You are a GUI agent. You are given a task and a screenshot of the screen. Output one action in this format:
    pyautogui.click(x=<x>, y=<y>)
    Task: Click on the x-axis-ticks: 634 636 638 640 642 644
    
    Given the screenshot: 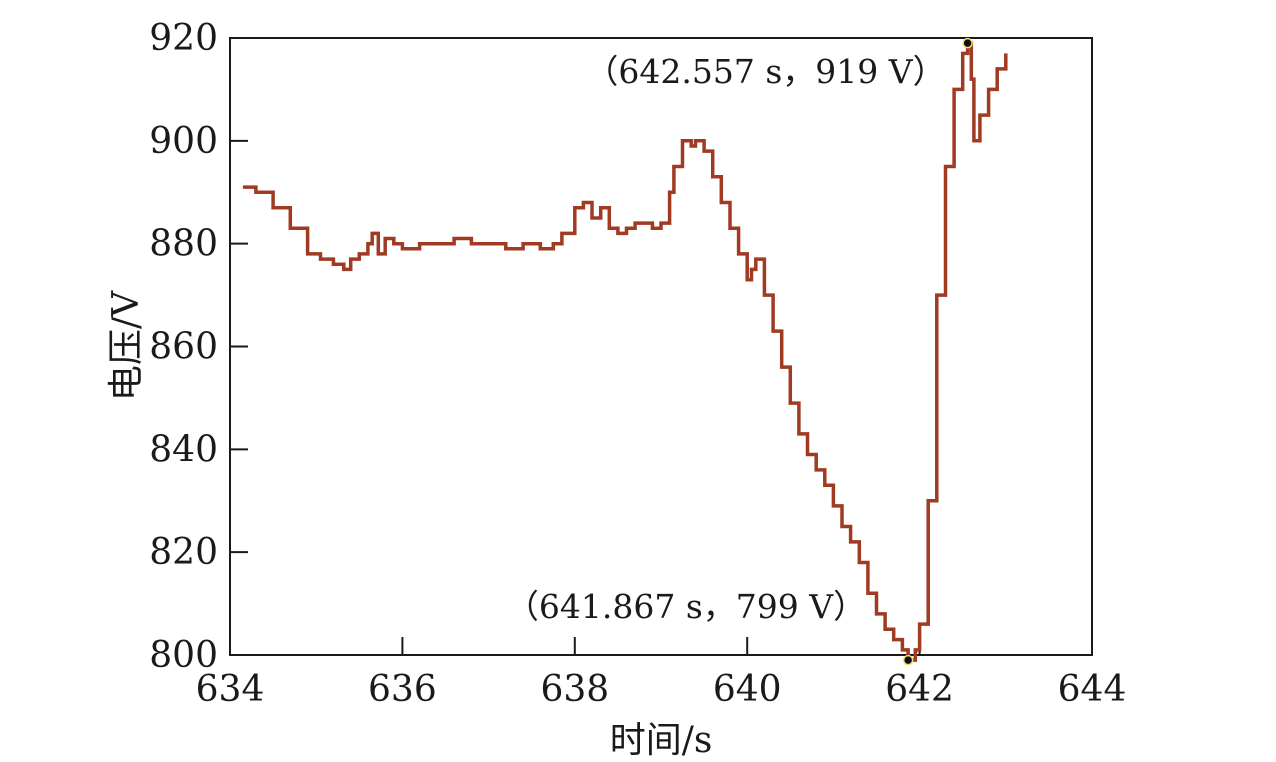 What is the action you would take?
    pyautogui.click(x=661, y=673)
    